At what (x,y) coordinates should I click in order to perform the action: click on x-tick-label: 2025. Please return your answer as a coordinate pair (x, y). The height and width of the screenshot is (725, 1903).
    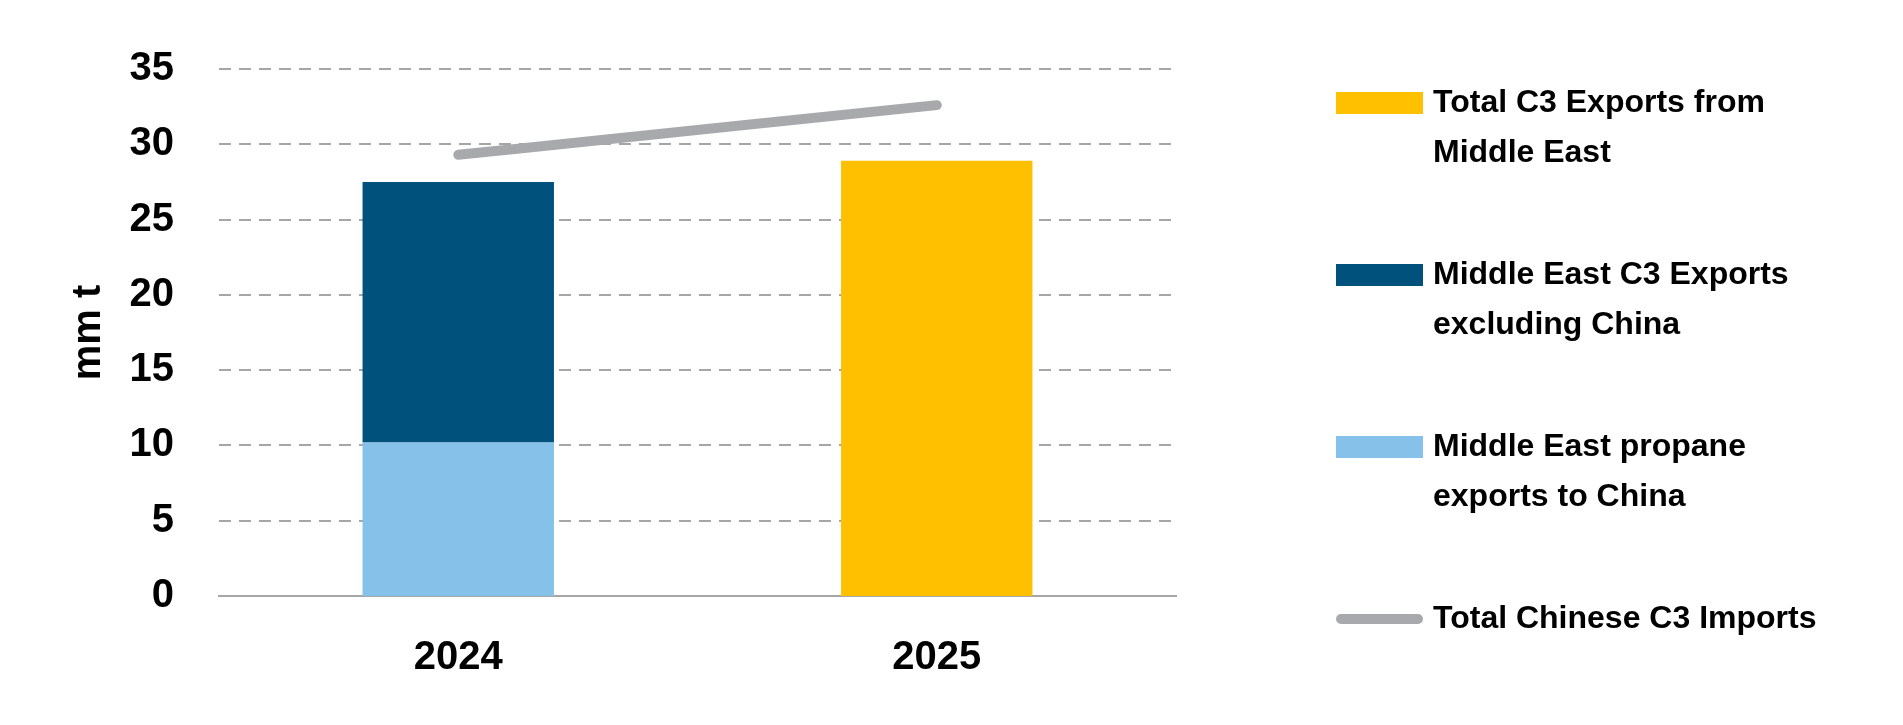
    Looking at the image, I should click on (937, 655).